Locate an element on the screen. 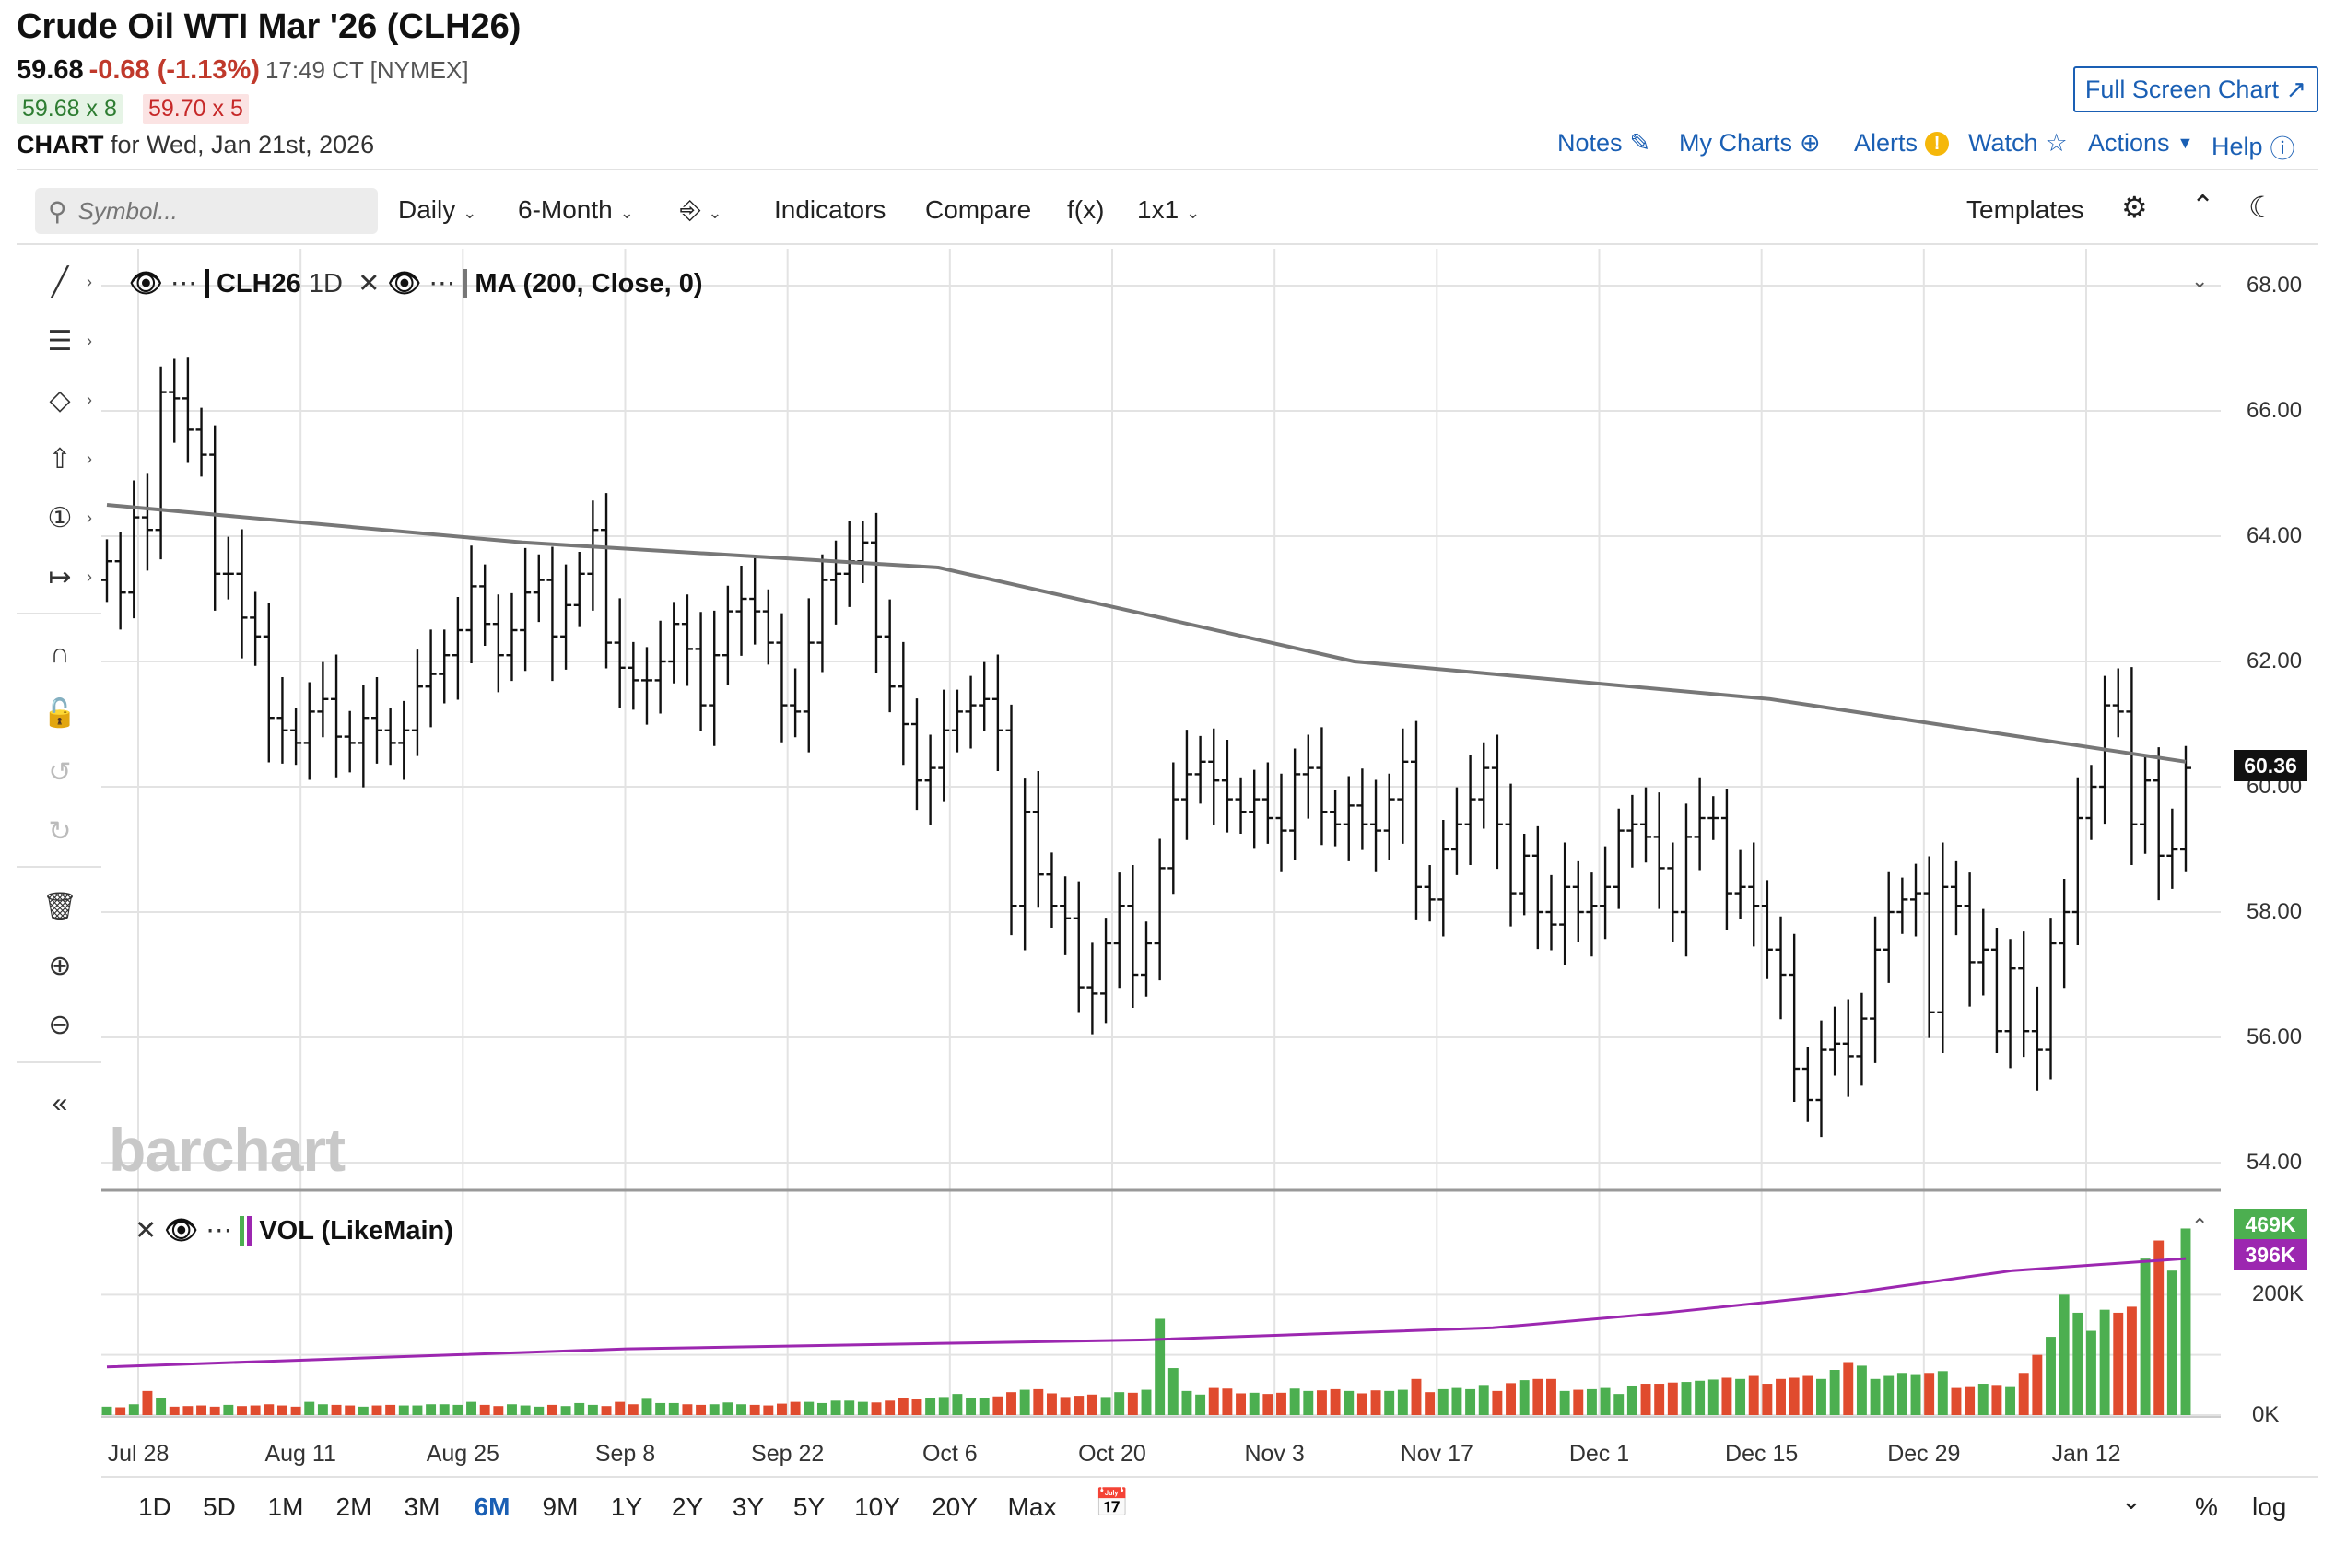  templates-button: Templates is located at coordinates (2025, 210).